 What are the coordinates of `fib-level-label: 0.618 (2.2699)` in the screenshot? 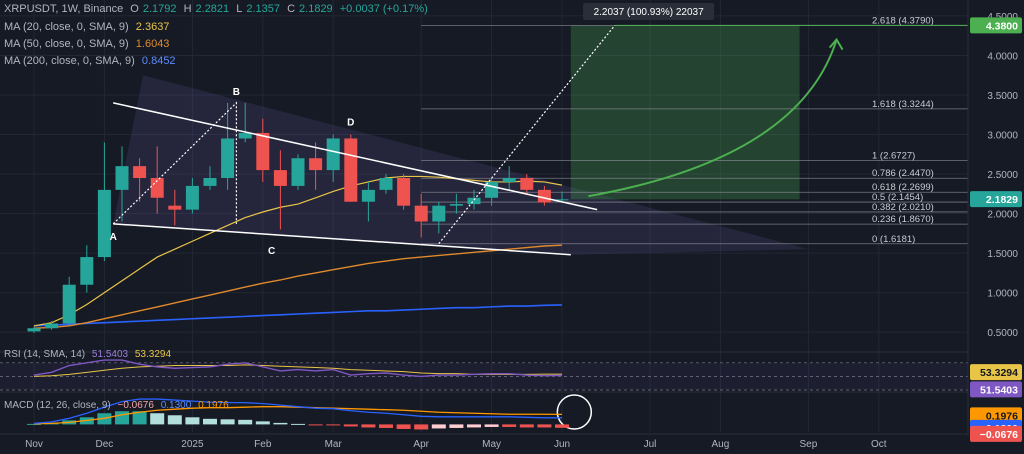 It's located at (903, 187).